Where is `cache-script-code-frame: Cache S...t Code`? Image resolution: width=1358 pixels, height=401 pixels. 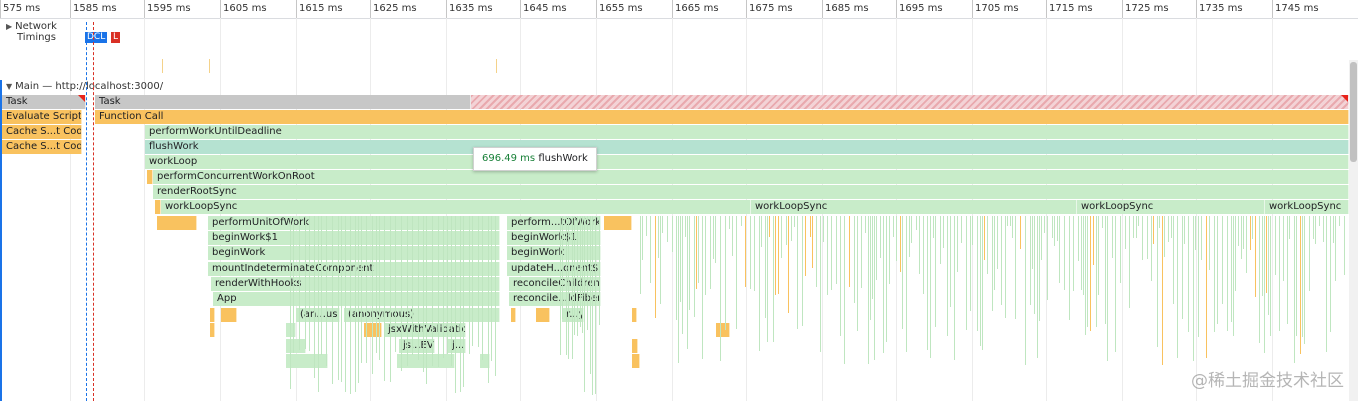
cache-script-code-frame: Cache S...t Code is located at coordinates (42, 132).